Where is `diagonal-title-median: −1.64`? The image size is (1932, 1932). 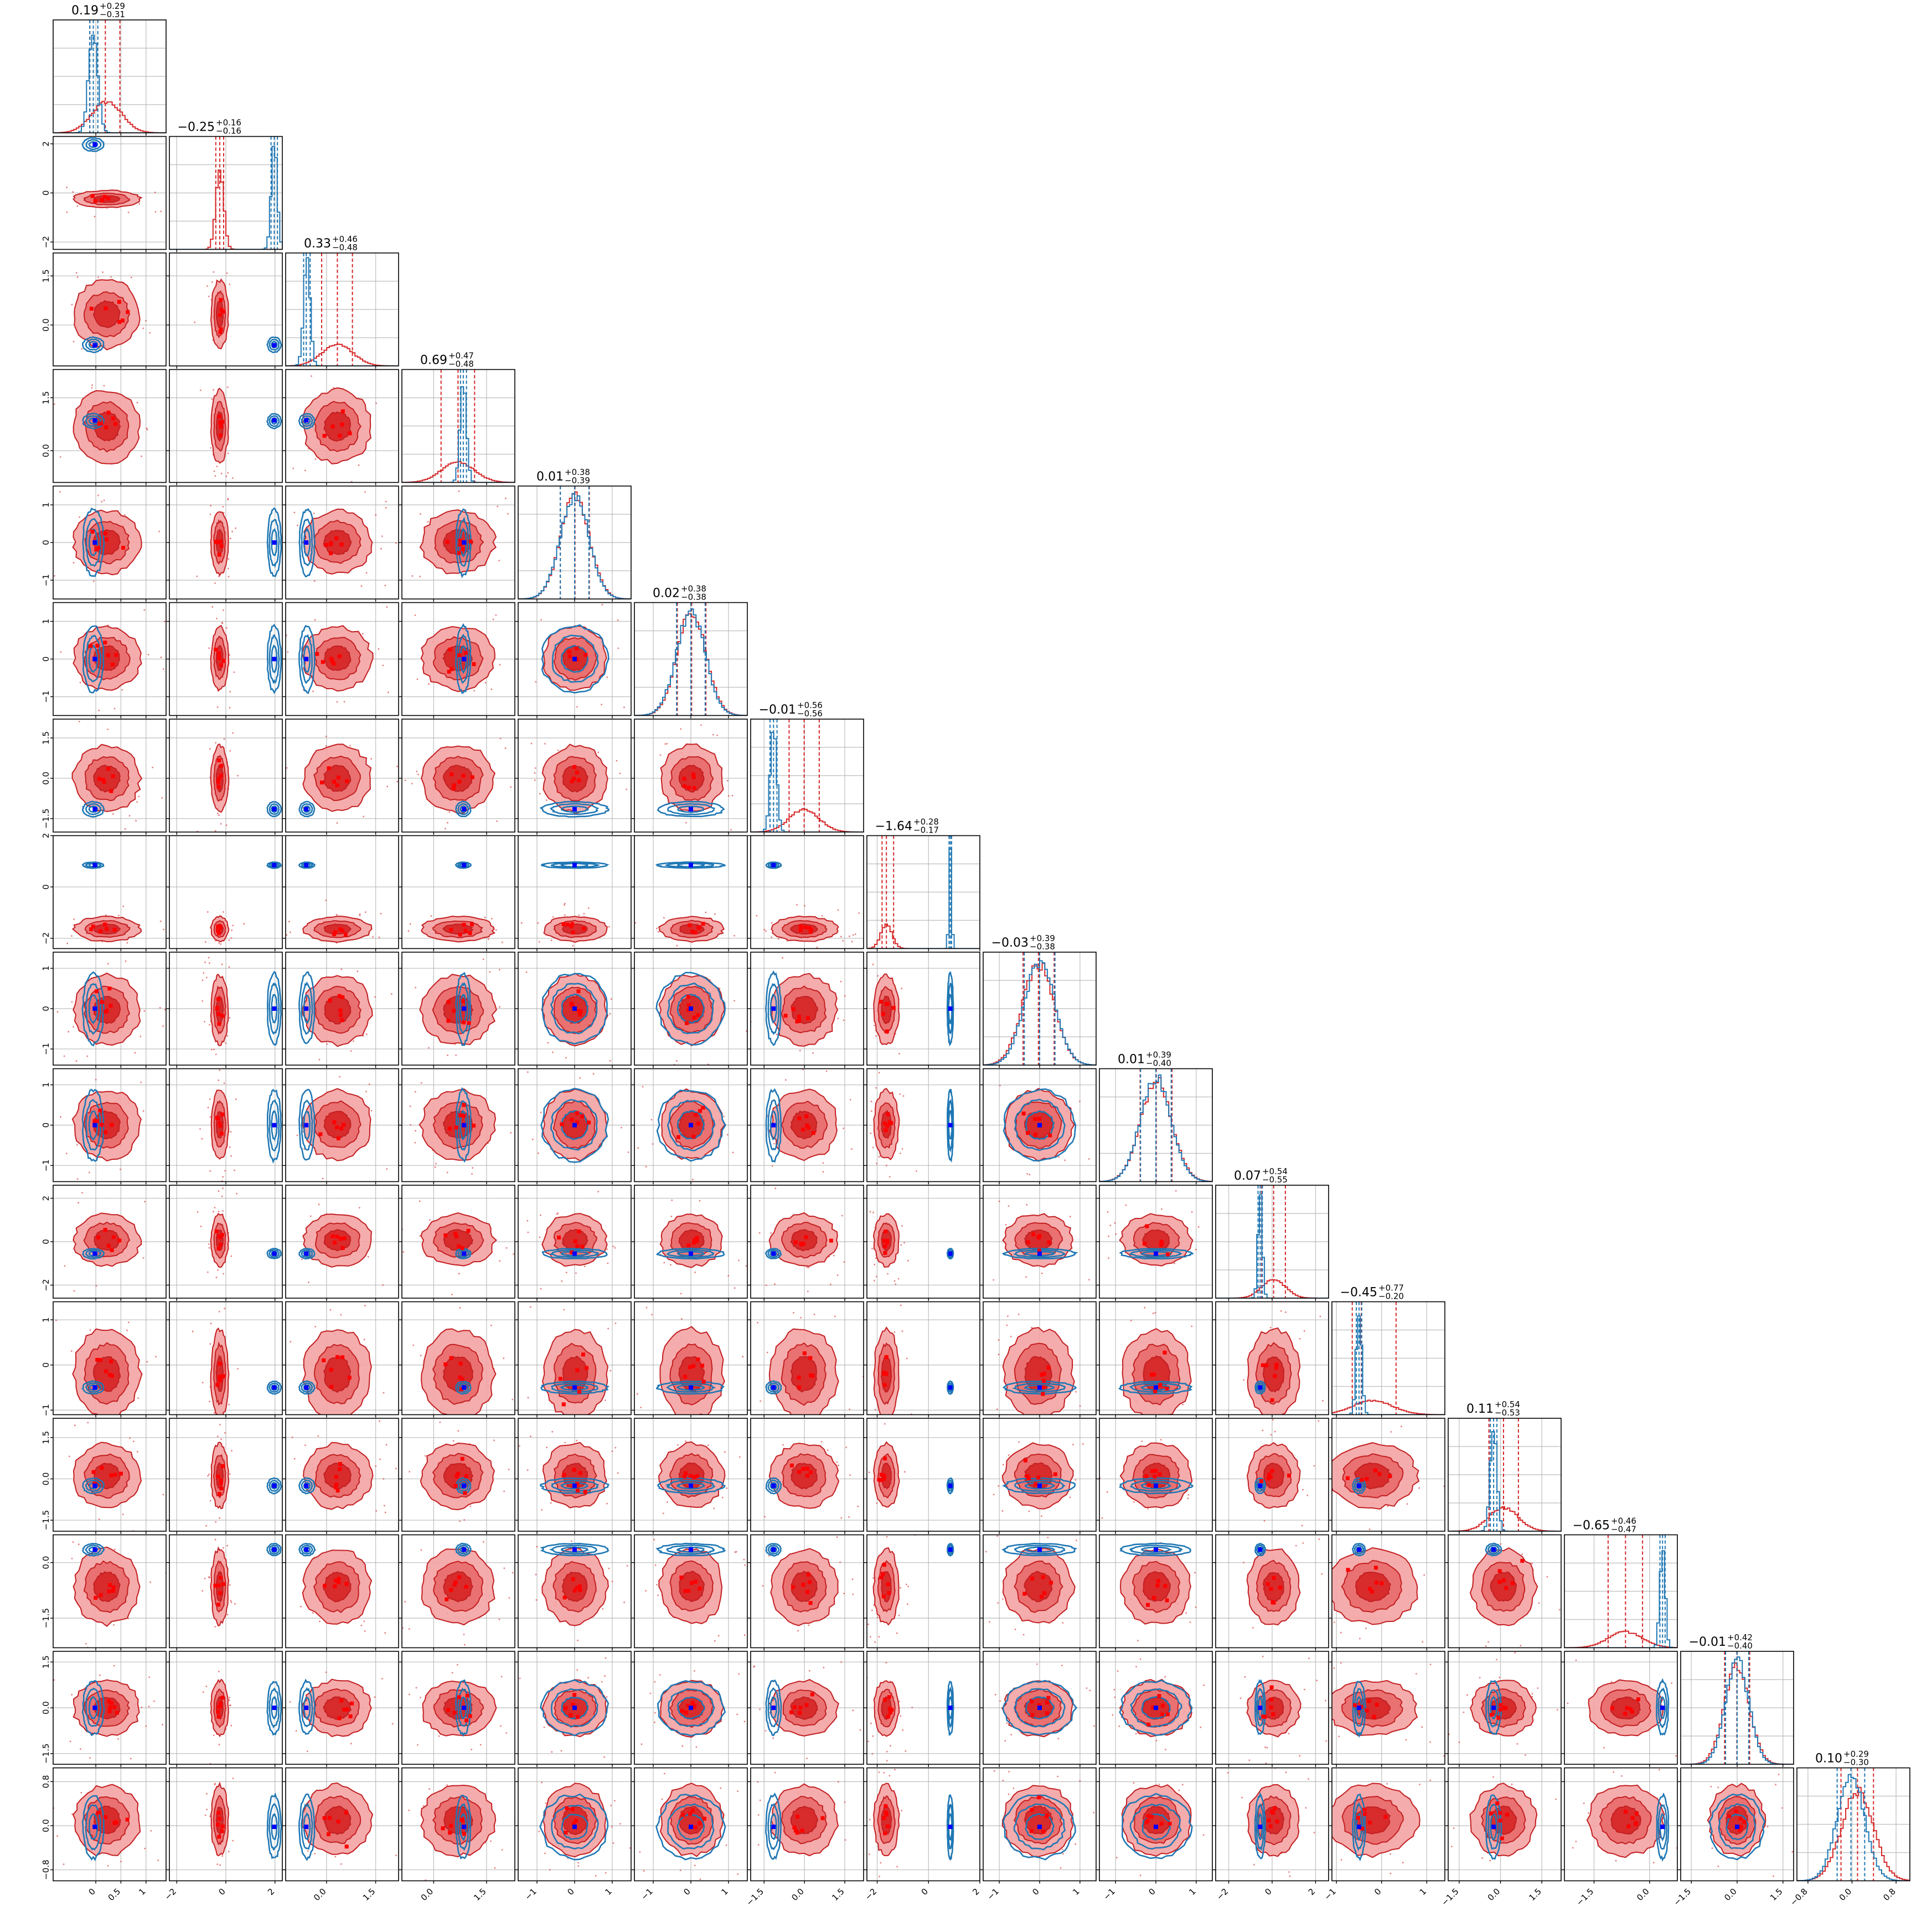 diagonal-title-median: −1.64 is located at coordinates (893, 827).